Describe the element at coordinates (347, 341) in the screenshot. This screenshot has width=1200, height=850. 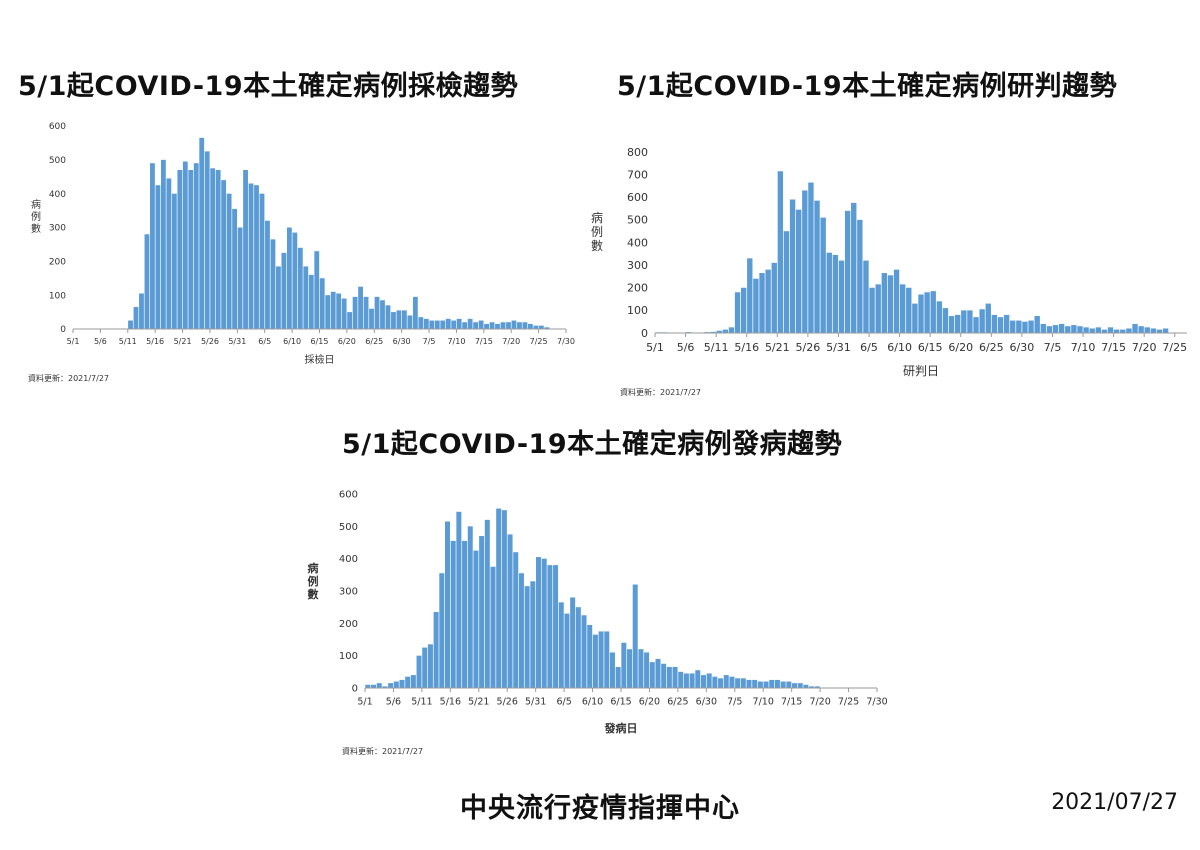
I see `x-tick-label: 6/20` at that location.